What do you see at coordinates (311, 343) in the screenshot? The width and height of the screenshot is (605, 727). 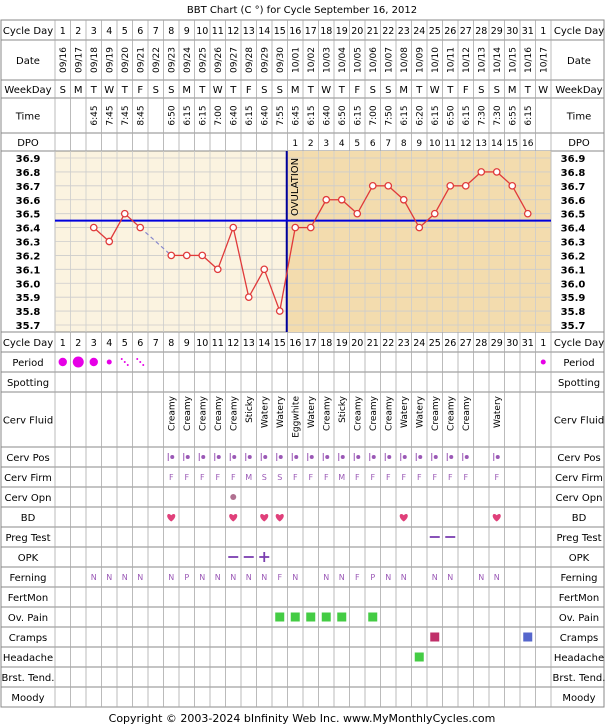 I see `cycle-day-bottom-cell: 17` at bounding box center [311, 343].